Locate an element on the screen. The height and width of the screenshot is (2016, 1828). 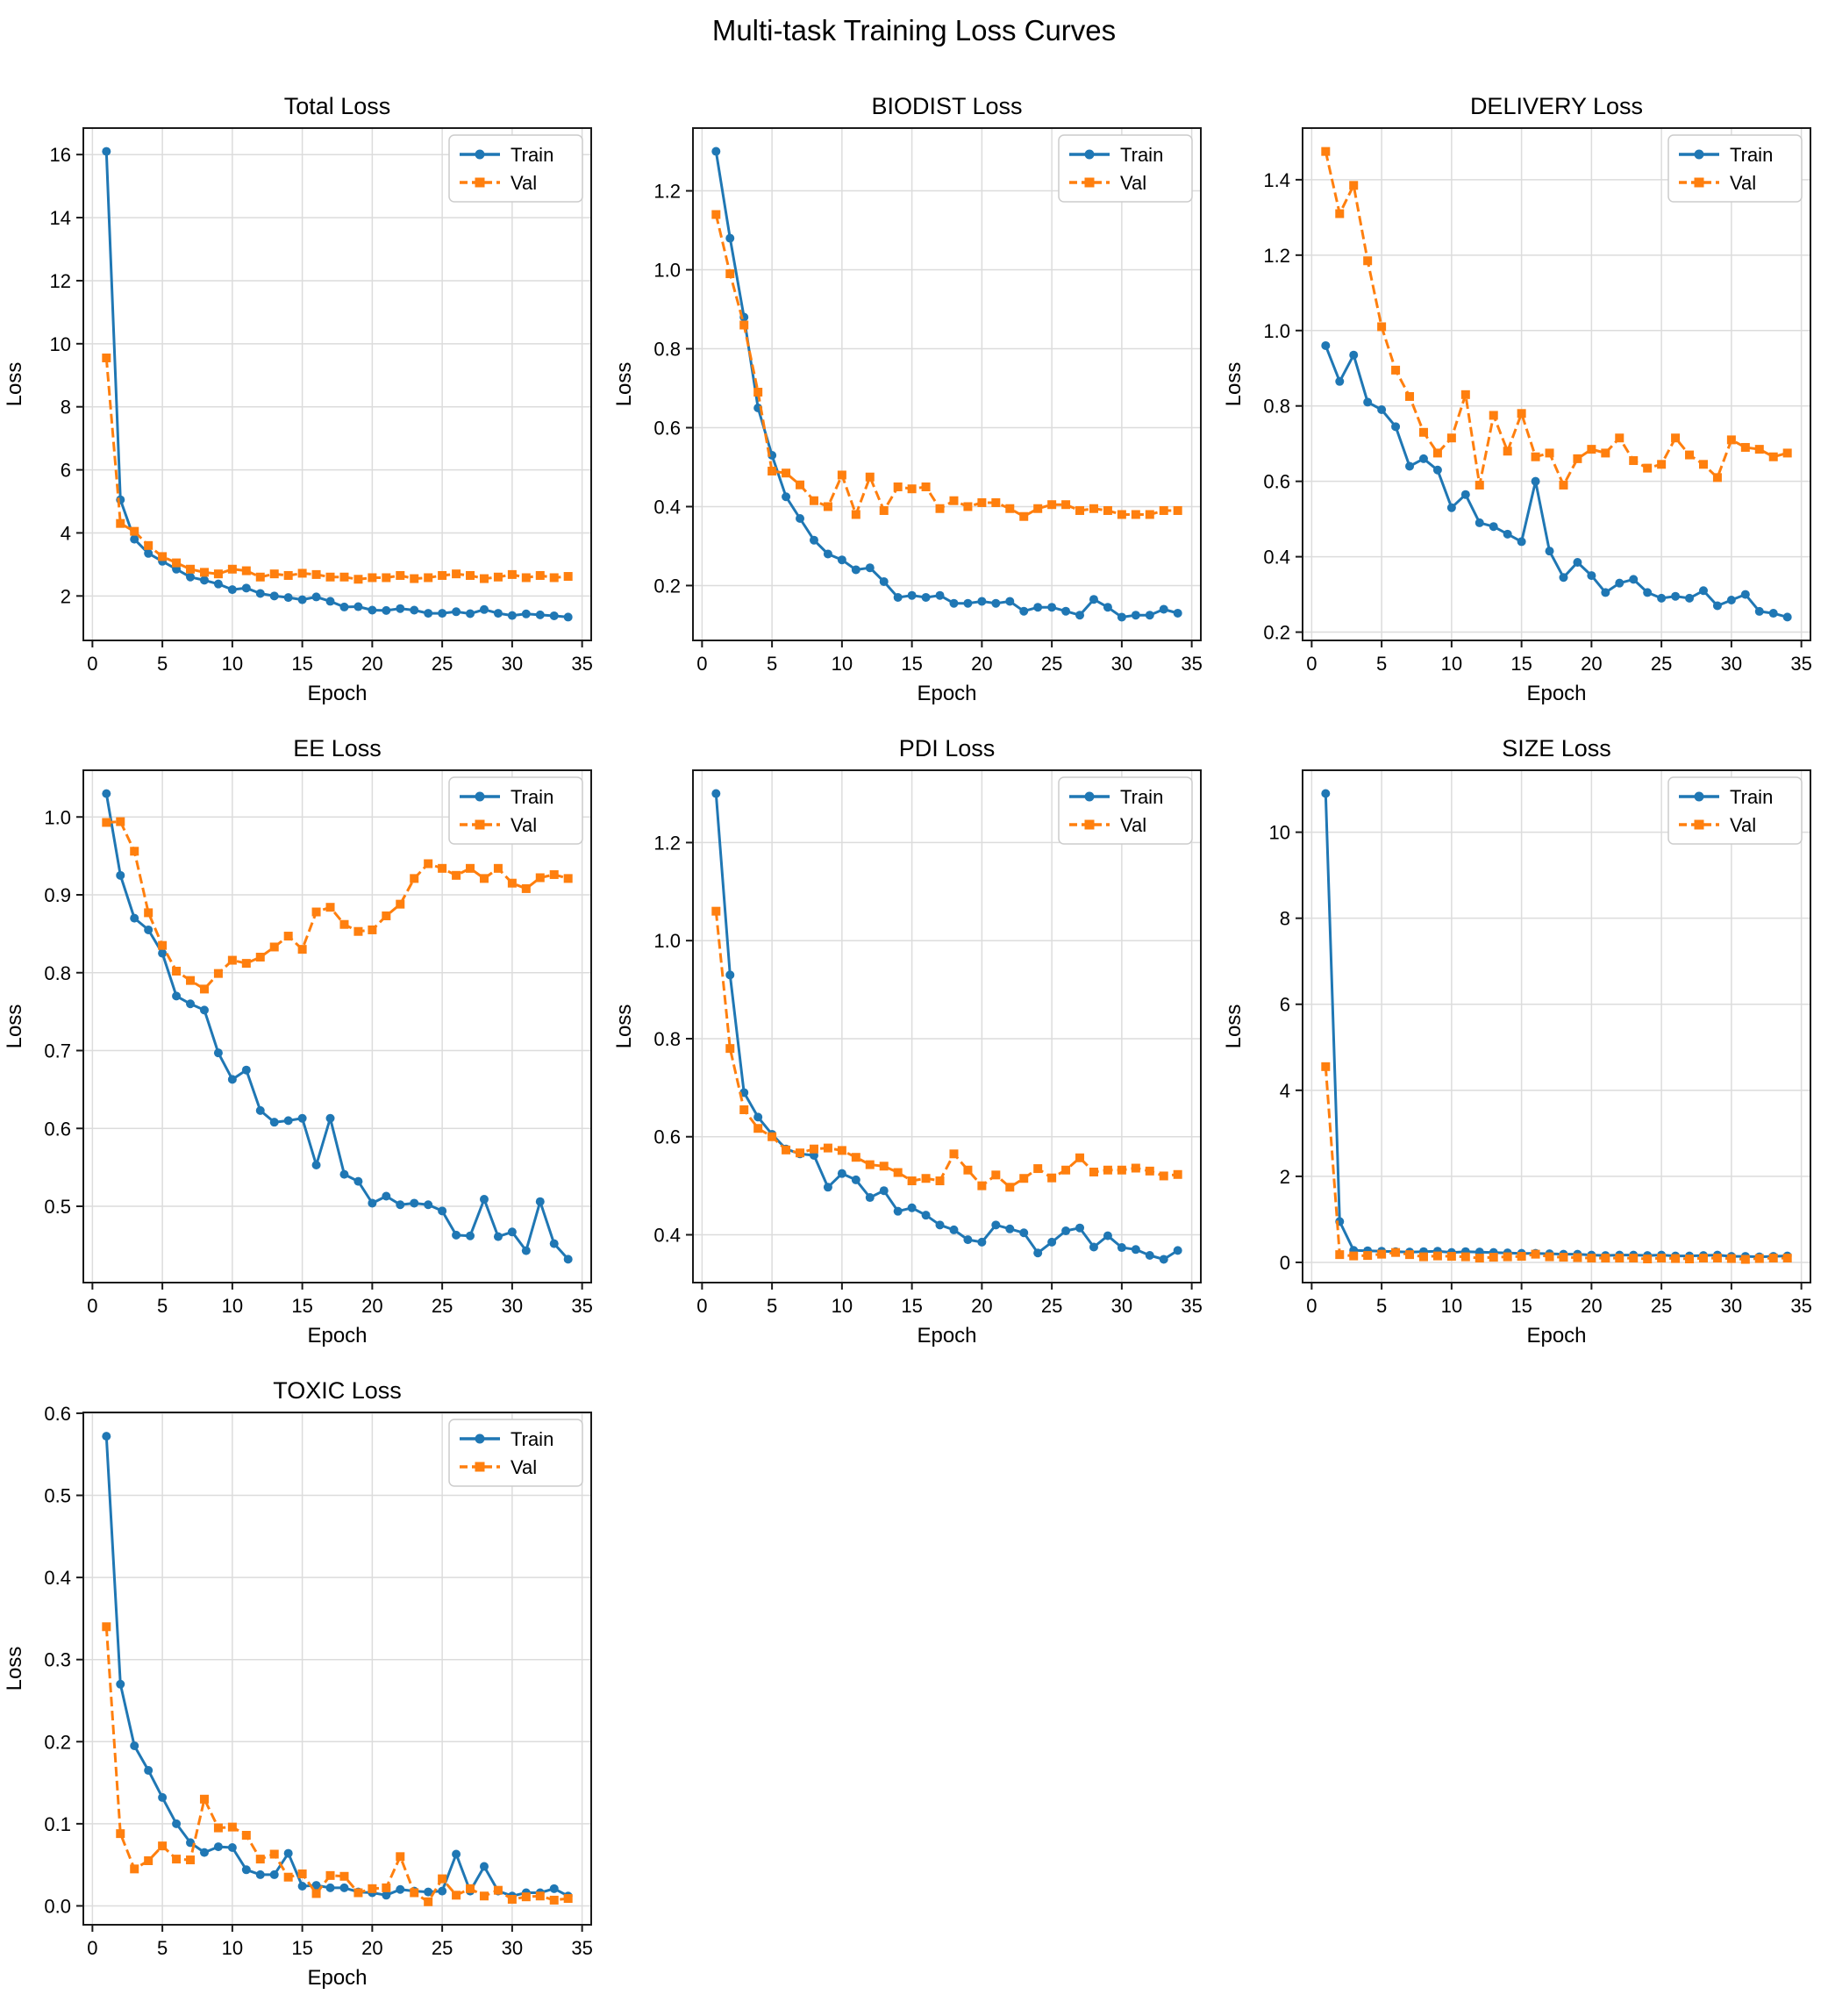
svg-text: 0.2 is located at coordinates (667, 586).